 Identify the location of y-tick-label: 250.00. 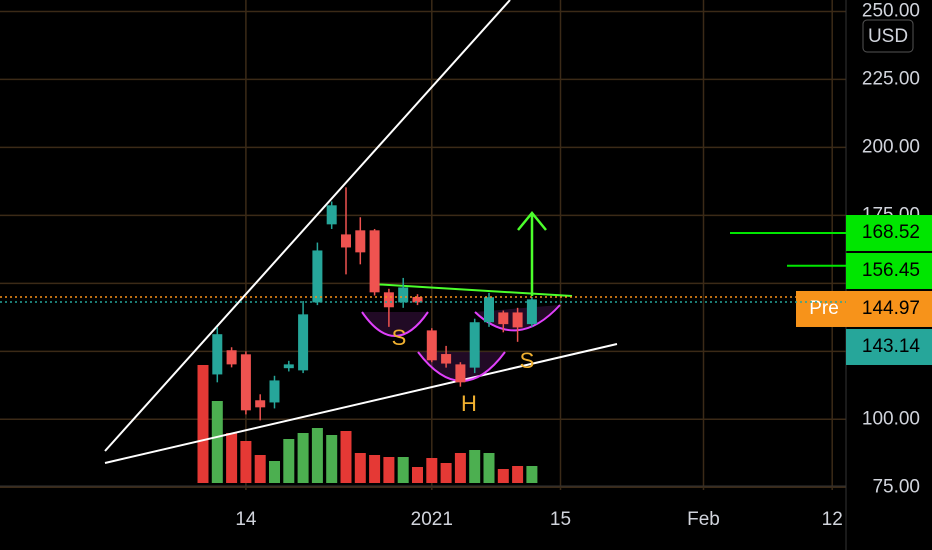
(891, 10).